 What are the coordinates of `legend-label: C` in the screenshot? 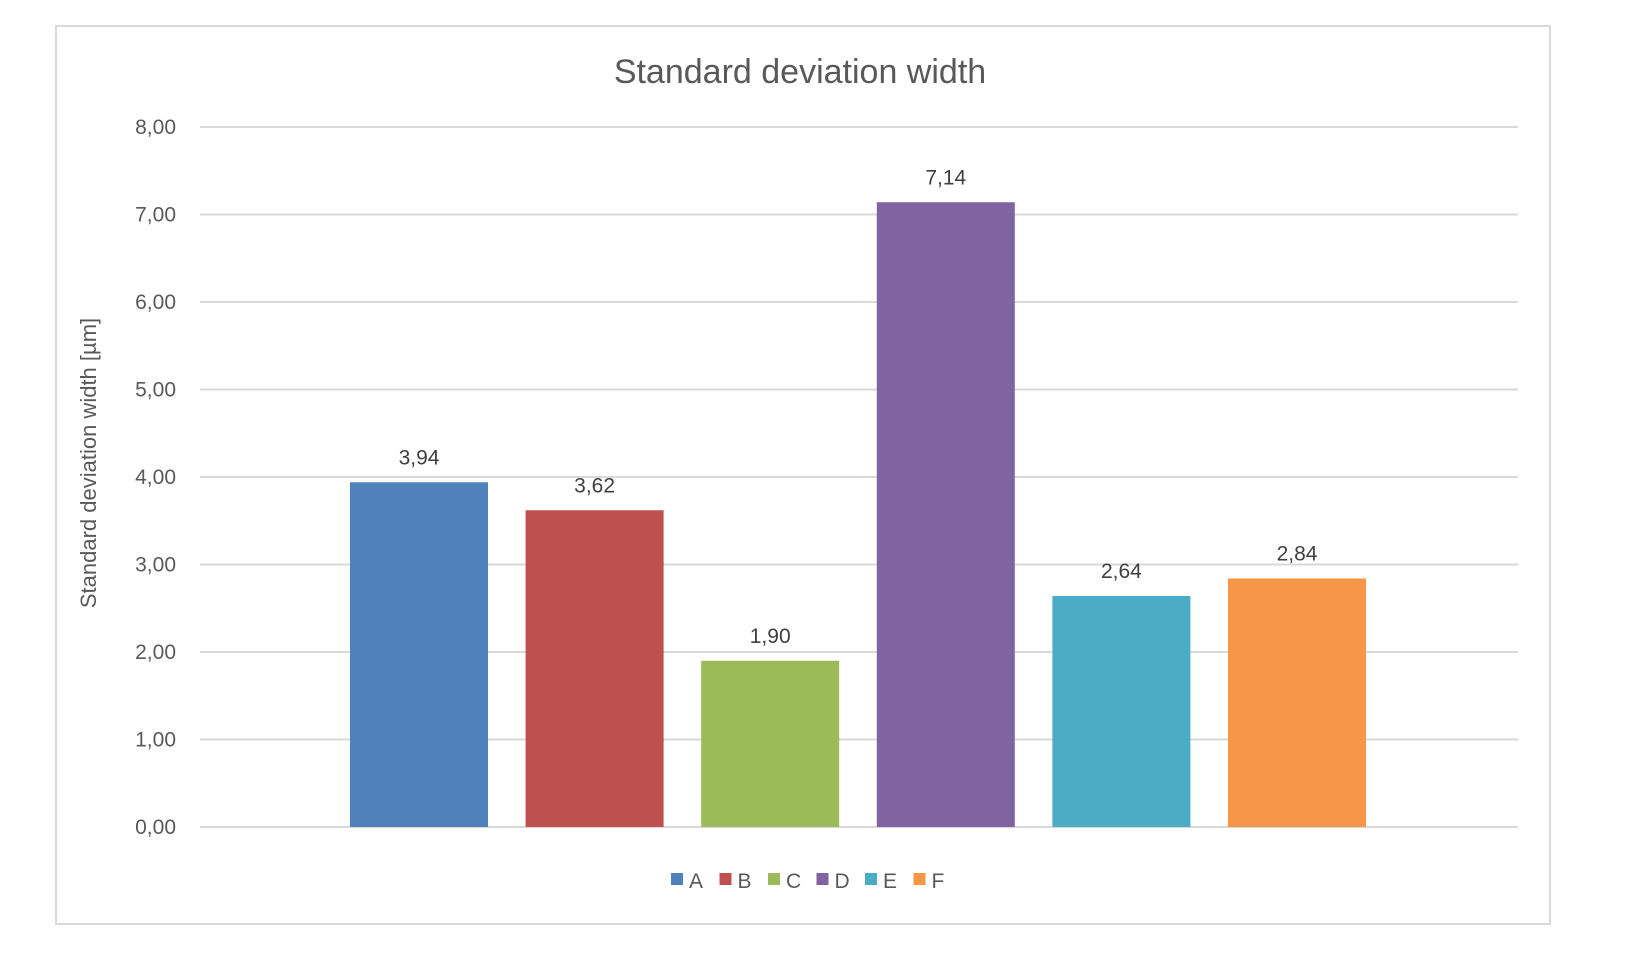 It's located at (793, 881).